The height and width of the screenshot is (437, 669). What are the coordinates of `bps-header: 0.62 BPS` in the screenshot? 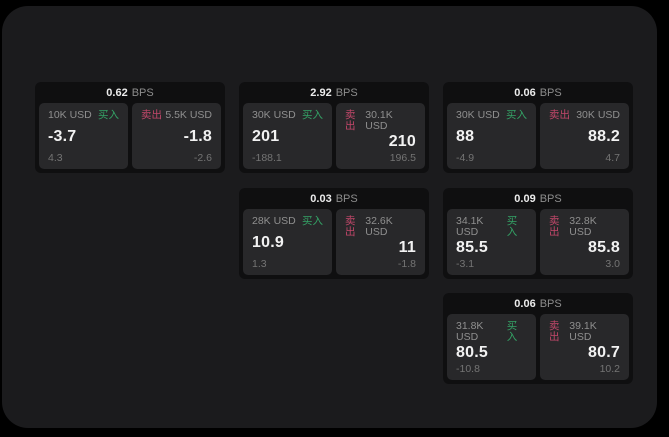 It's located at (130, 92).